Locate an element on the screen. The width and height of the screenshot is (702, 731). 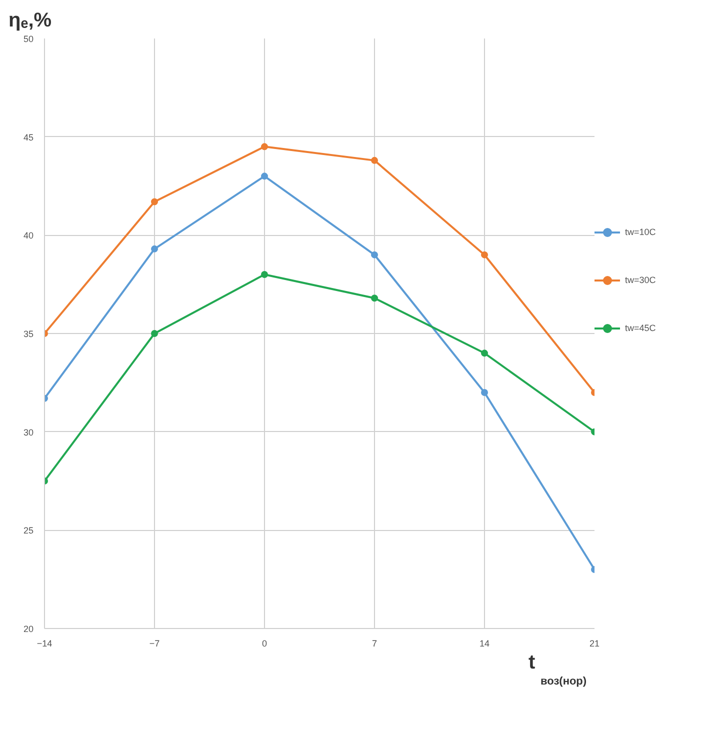
y-tick-label: 35 is located at coordinates (28, 334).